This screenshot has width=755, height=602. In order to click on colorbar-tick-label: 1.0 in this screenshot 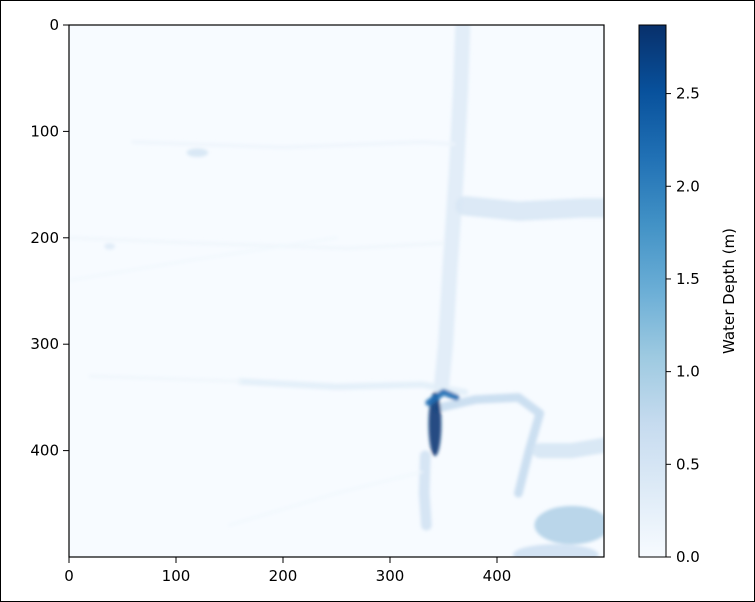, I will do `click(688, 372)`.